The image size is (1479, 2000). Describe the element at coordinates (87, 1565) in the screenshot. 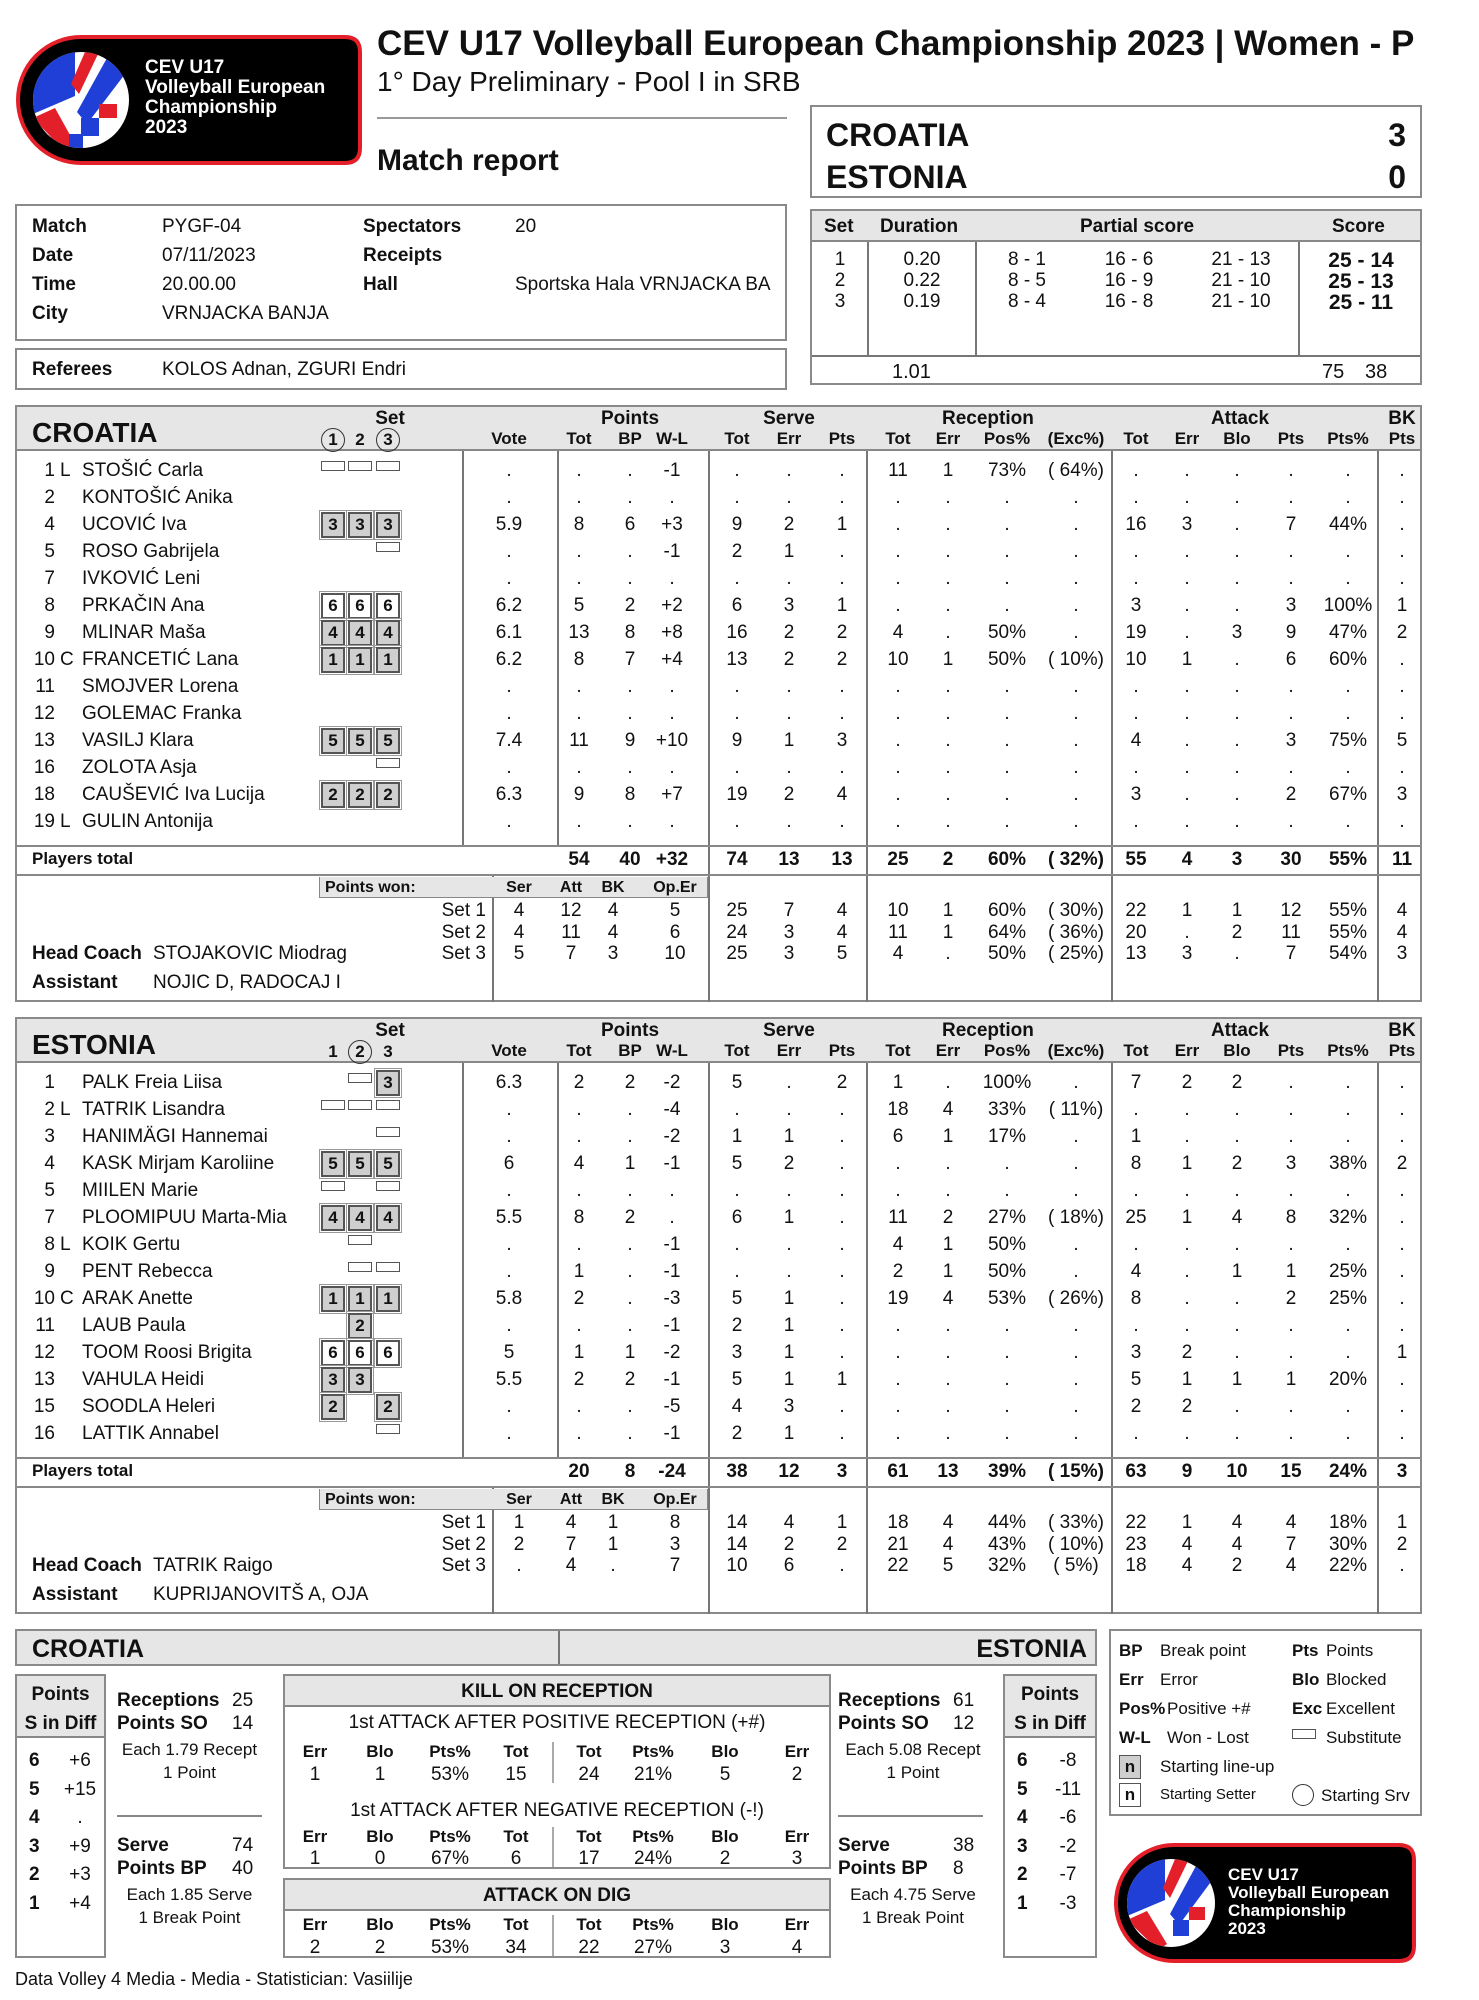

I see `head-coach-label: Head Coach` at that location.